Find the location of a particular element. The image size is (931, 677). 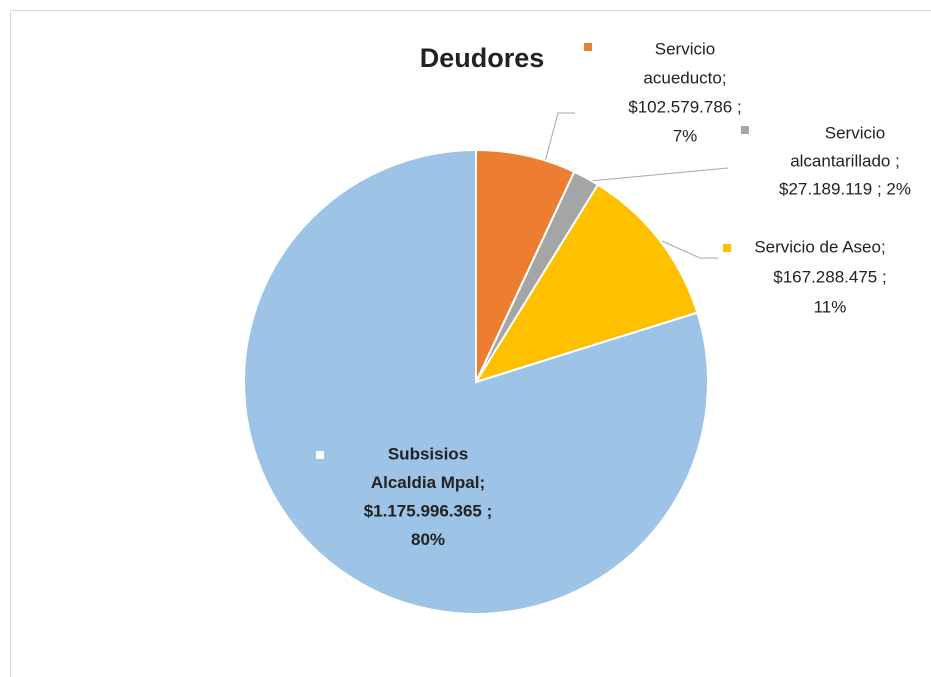

data-label: Alcaldia Mpal; is located at coordinates (428, 482).